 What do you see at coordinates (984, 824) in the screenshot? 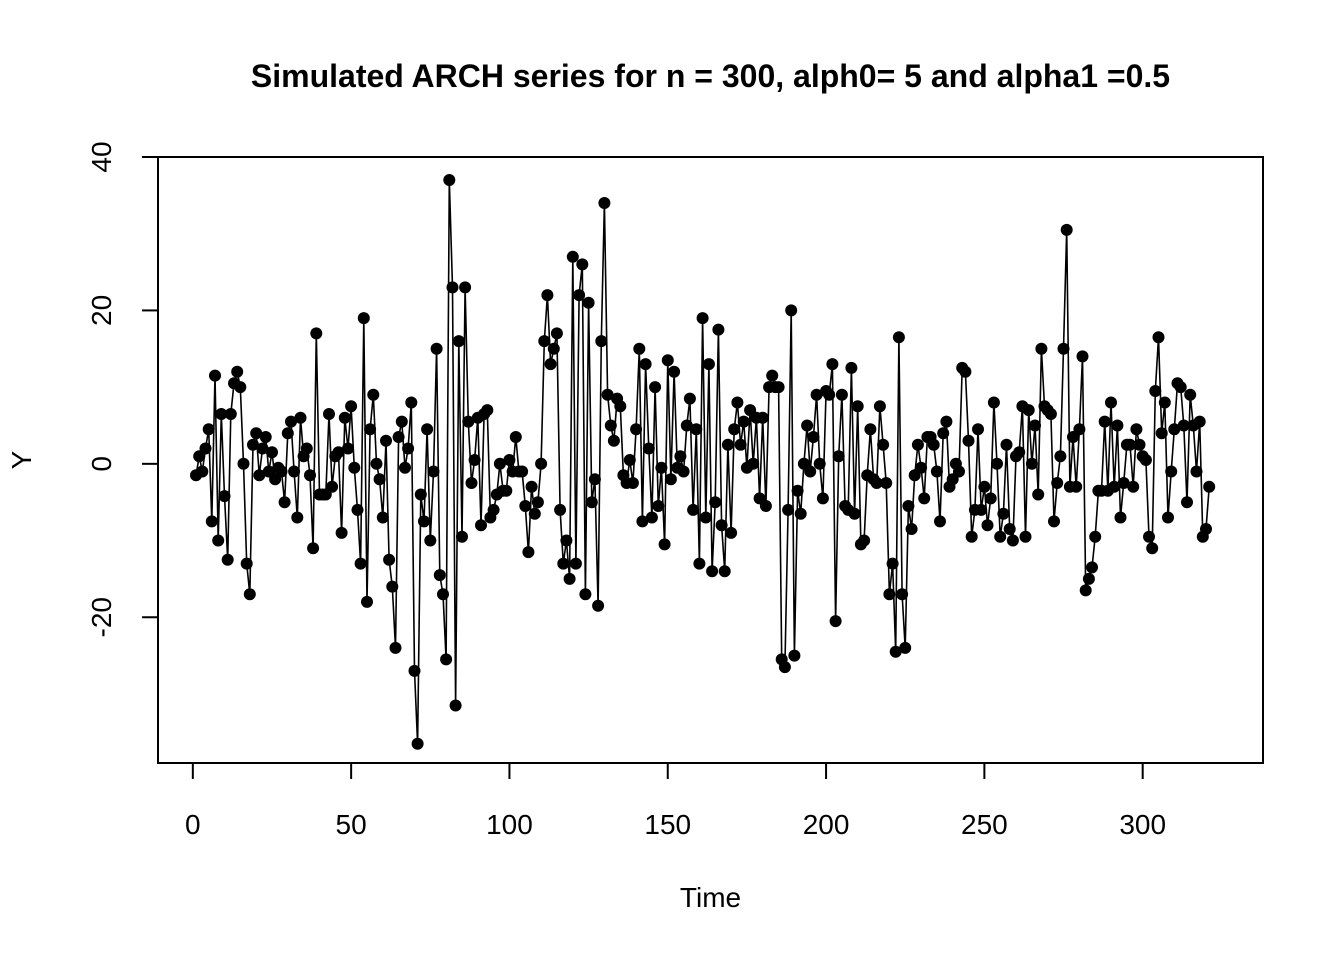
I see `x-tick-label: 250` at bounding box center [984, 824].